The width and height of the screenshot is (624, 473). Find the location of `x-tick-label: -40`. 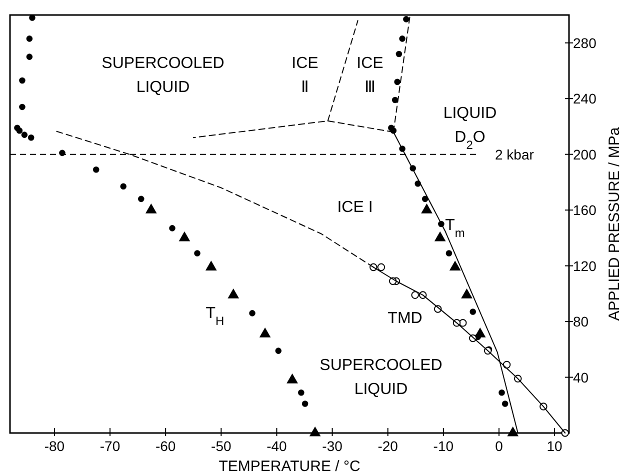

x-tick-label: -40 is located at coordinates (277, 446).